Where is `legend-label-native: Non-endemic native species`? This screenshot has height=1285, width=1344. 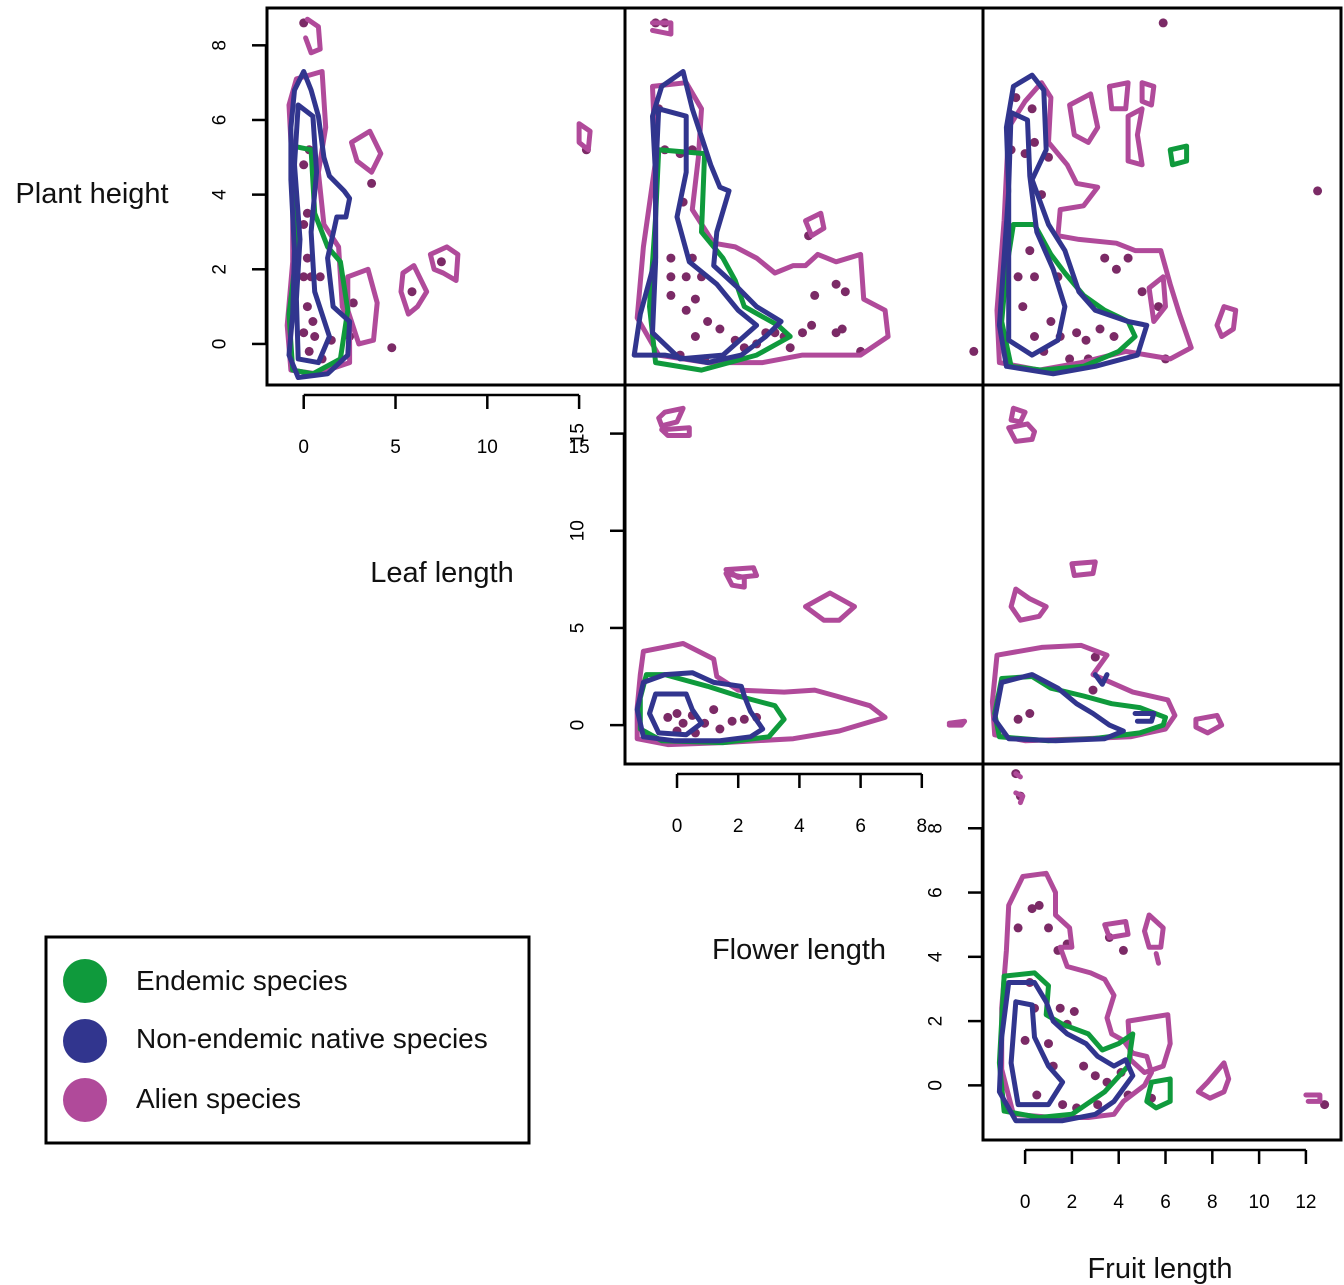
legend-label-native: Non-endemic native species is located at coordinates (312, 1038).